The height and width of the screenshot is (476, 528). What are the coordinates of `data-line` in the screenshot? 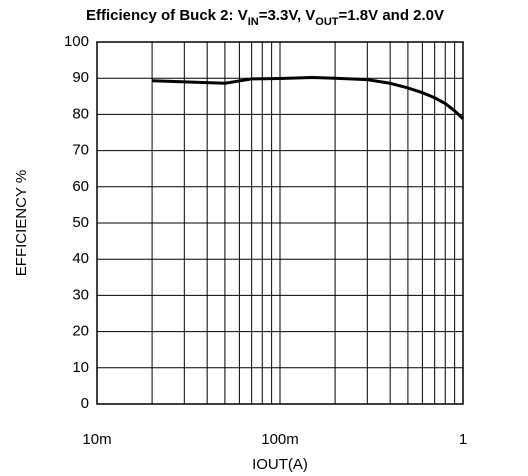 It's located at (308, 97).